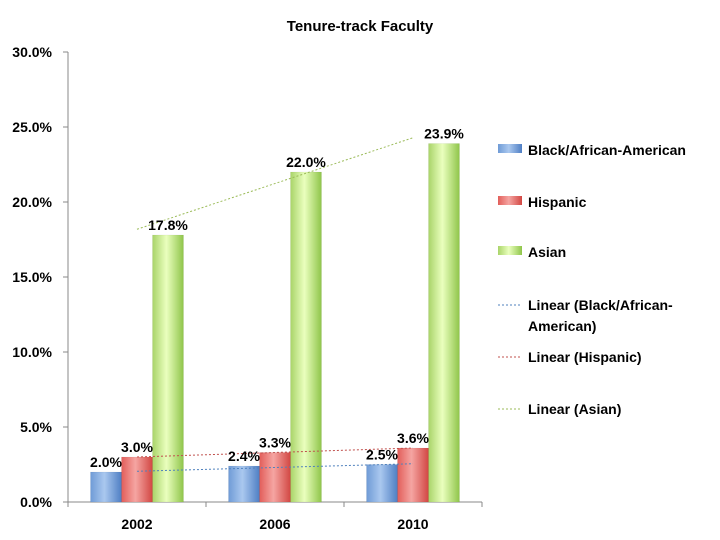 The width and height of the screenshot is (720, 540). I want to click on x-tick-label: 2002, so click(136, 524).